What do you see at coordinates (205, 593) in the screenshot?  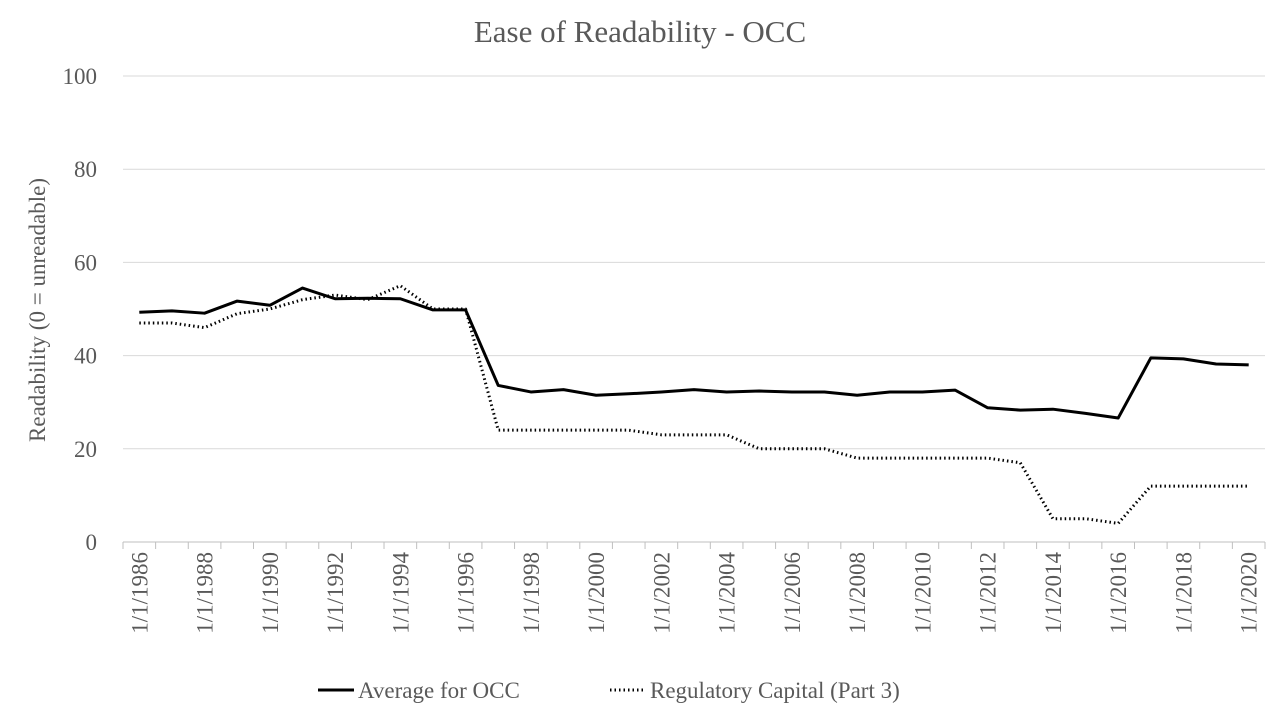 I see `x-tick-label: 1/1/1988` at bounding box center [205, 593].